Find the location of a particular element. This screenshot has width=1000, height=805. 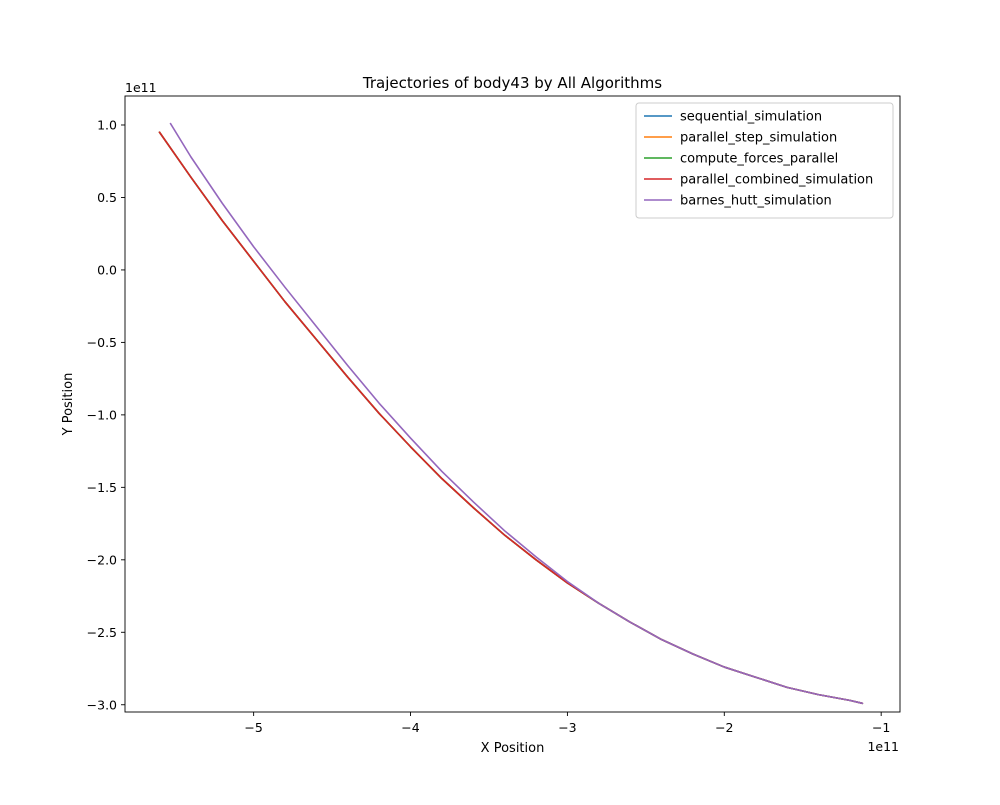

legend-label-barnes_hutt_simulation: barnes_hutt_simulation is located at coordinates (756, 201).